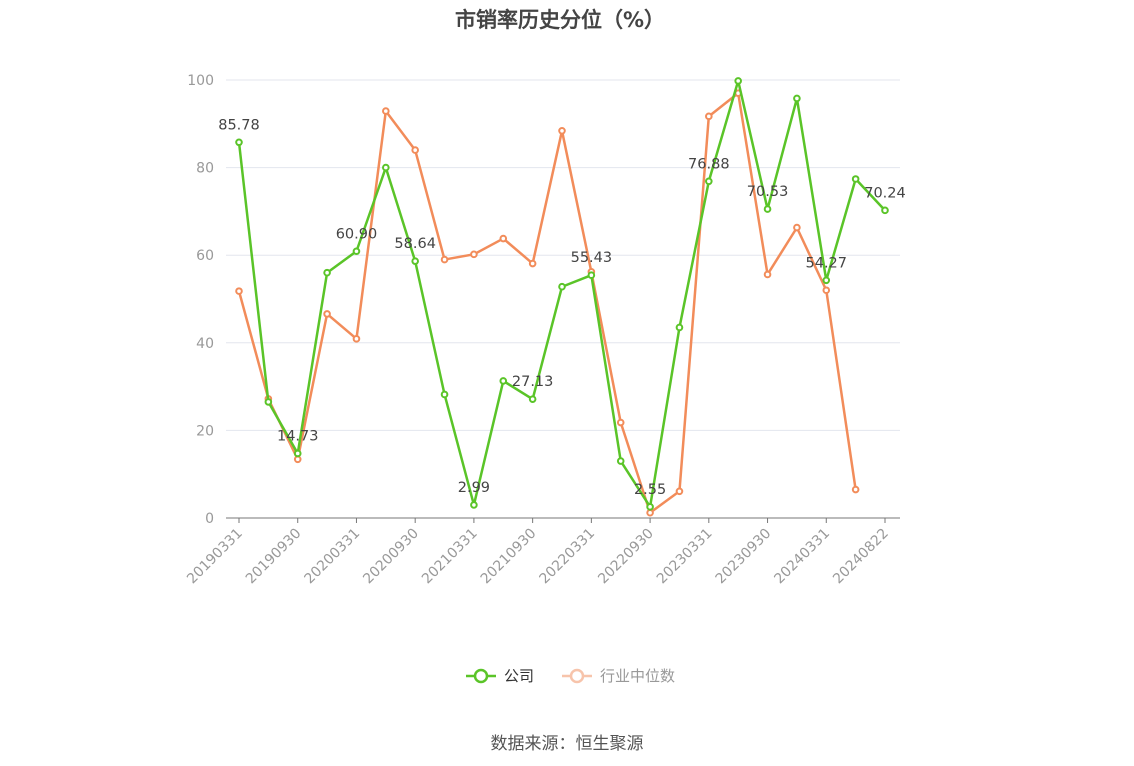  Describe the element at coordinates (567, 557) in the screenshot. I see `x-tick-label: 20220331` at that location.